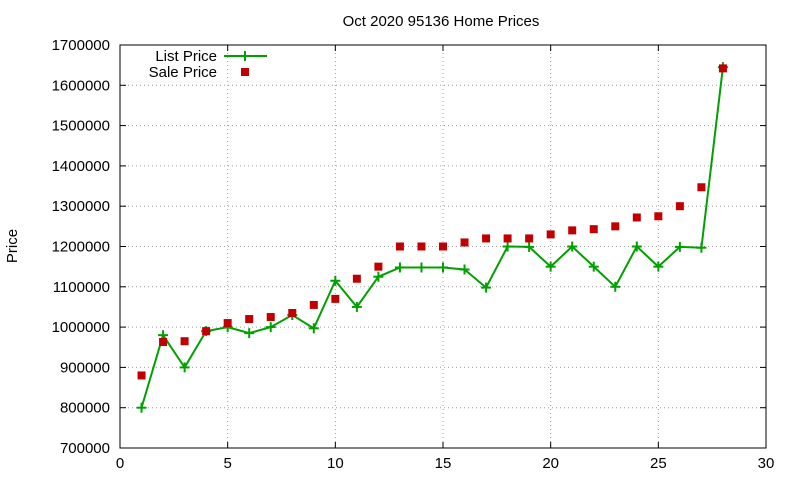 The width and height of the screenshot is (800, 480). What do you see at coordinates (120, 463) in the screenshot?
I see `x-tick-label: 0` at bounding box center [120, 463].